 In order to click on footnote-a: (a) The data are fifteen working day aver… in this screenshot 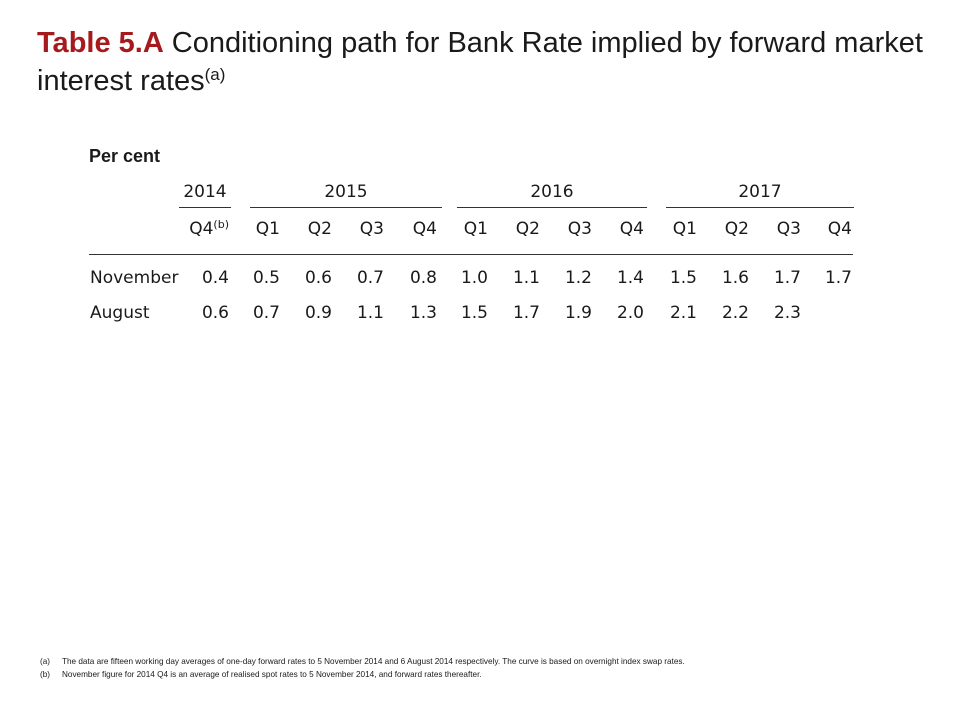, I will do `click(362, 661)`.